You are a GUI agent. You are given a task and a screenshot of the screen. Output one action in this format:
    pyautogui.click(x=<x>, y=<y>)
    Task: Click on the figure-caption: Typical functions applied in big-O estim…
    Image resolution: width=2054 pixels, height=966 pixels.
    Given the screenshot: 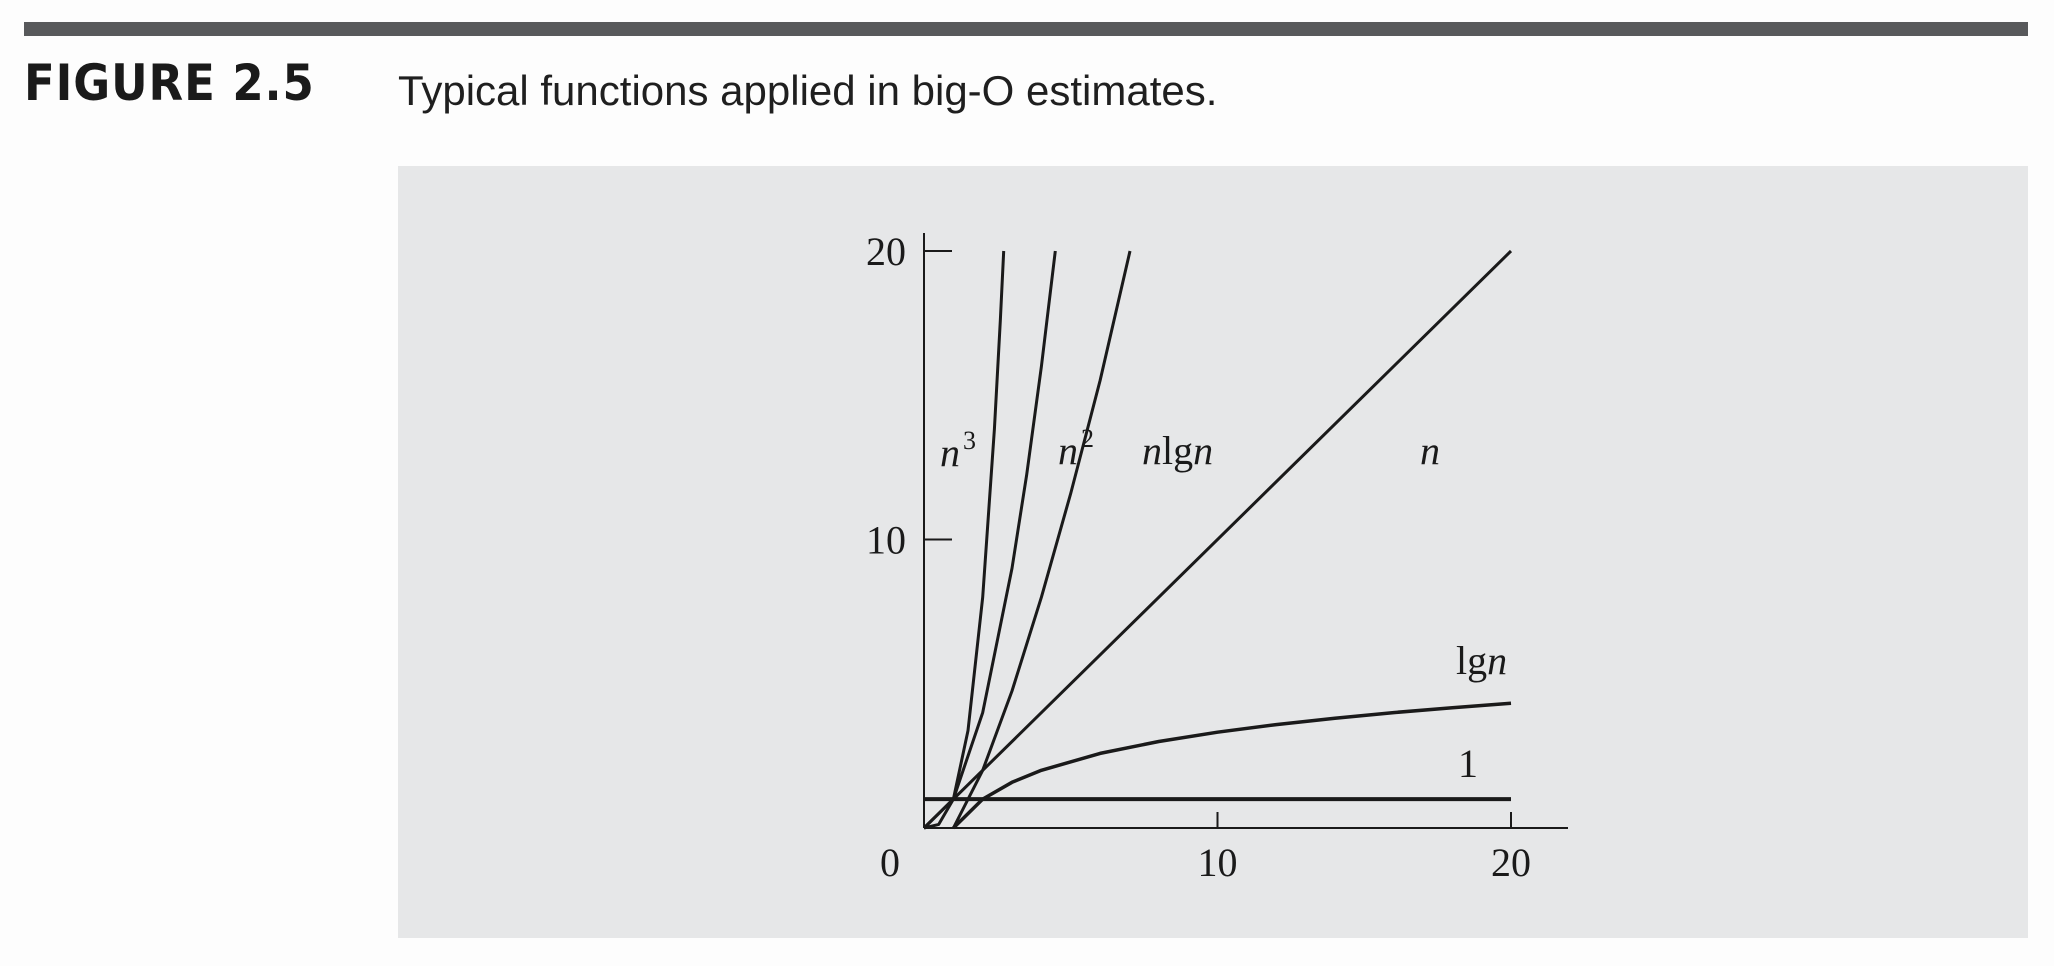 What is the action you would take?
    pyautogui.click(x=808, y=90)
    